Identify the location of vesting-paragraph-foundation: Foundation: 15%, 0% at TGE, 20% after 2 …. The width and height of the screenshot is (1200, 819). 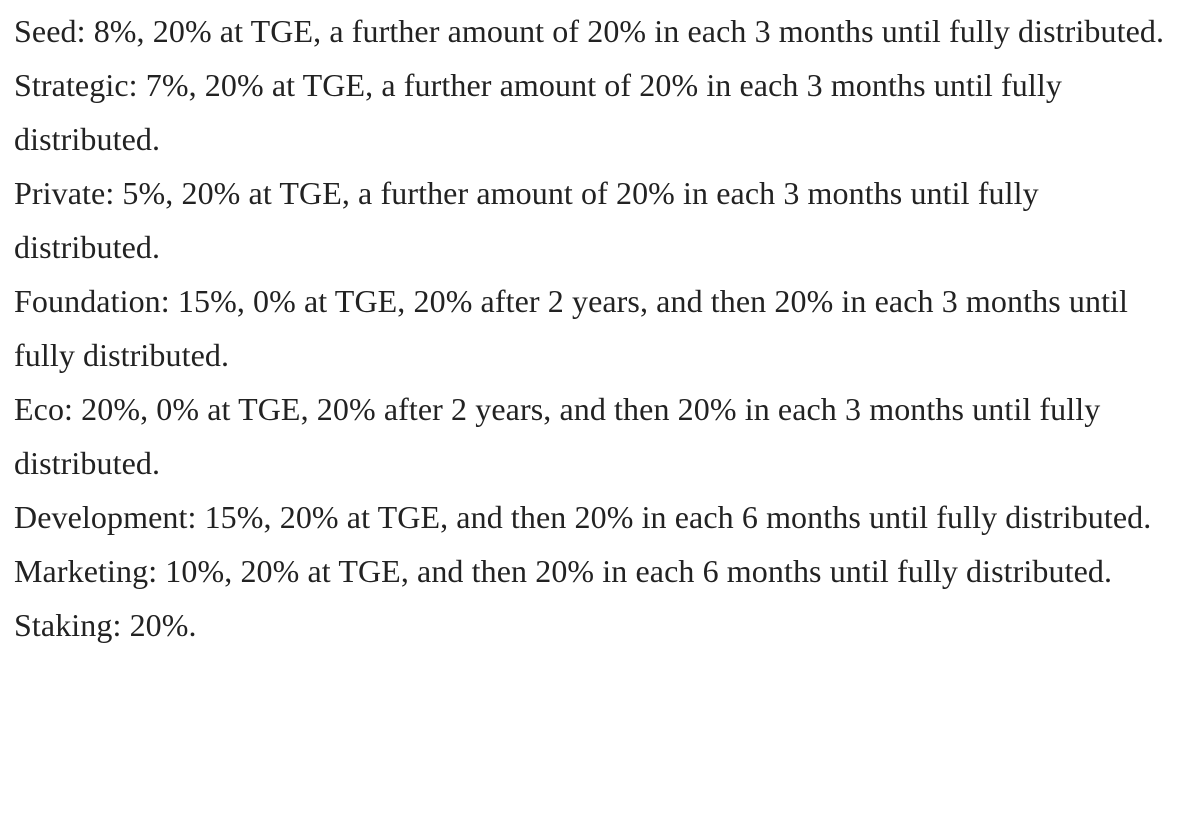
(571, 328).